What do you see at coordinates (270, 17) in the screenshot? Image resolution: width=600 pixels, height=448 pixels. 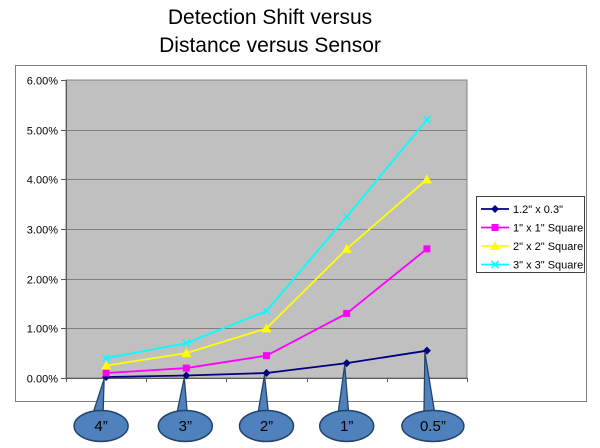 I see `chart-title-line1: Detection Shift versus` at bounding box center [270, 17].